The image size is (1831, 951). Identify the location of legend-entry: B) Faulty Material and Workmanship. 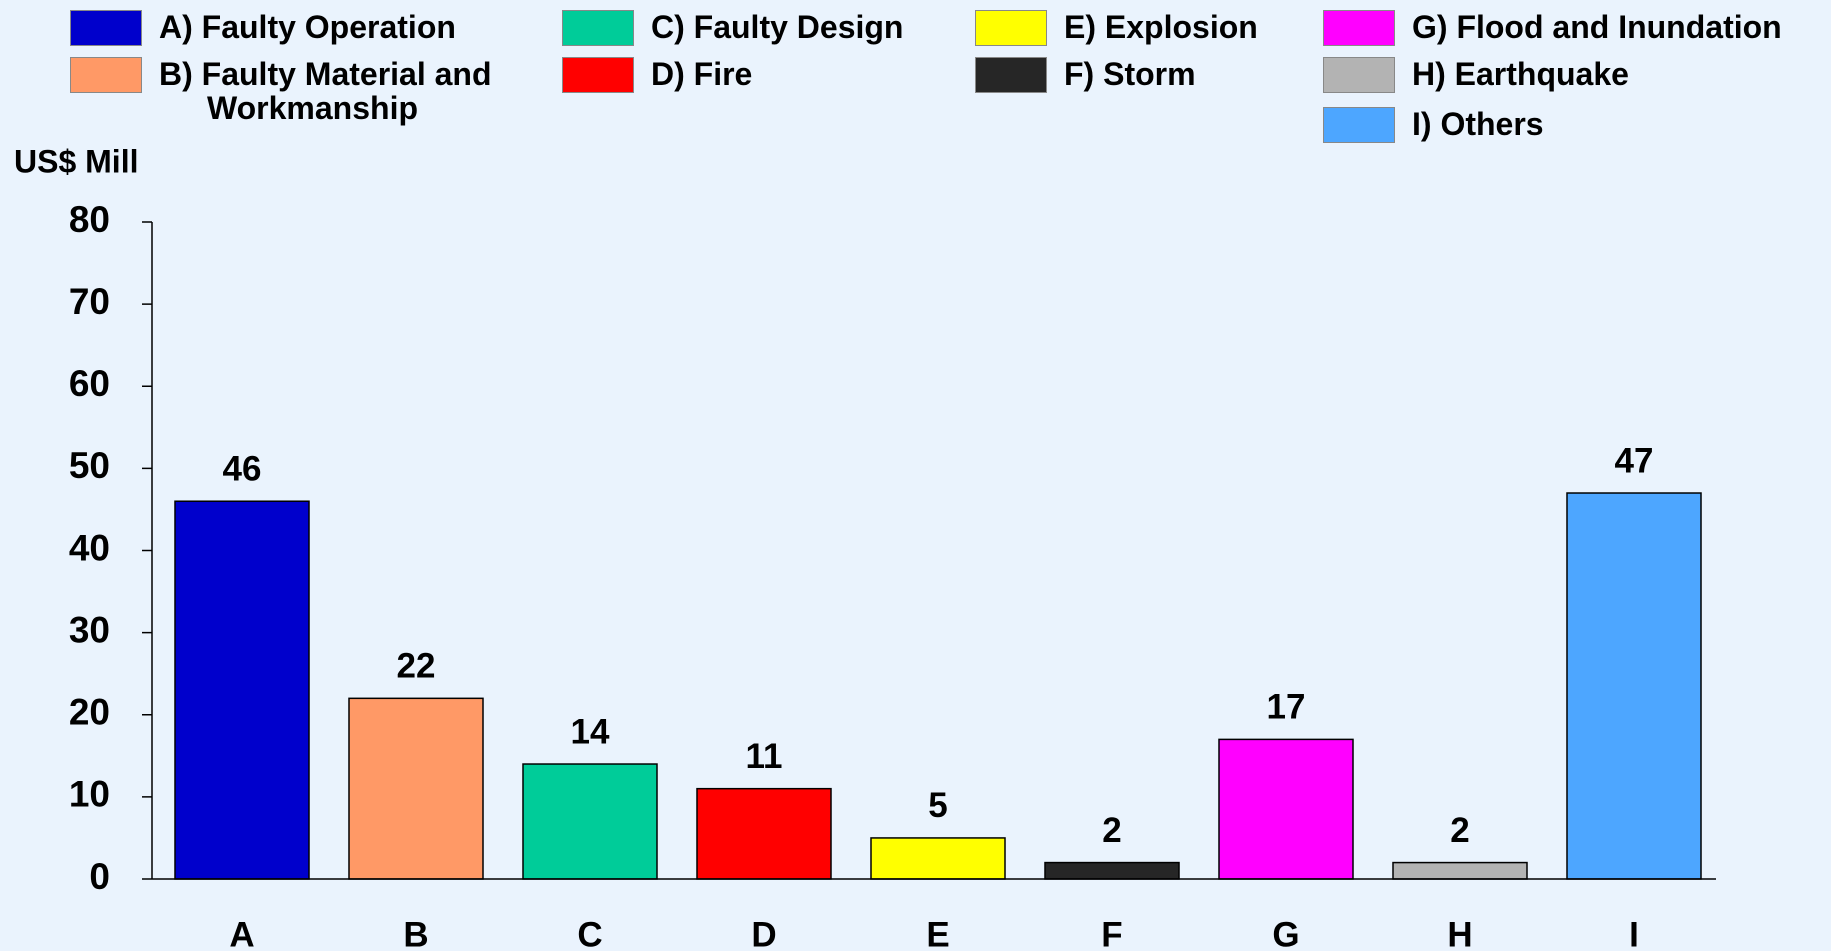
(328, 91).